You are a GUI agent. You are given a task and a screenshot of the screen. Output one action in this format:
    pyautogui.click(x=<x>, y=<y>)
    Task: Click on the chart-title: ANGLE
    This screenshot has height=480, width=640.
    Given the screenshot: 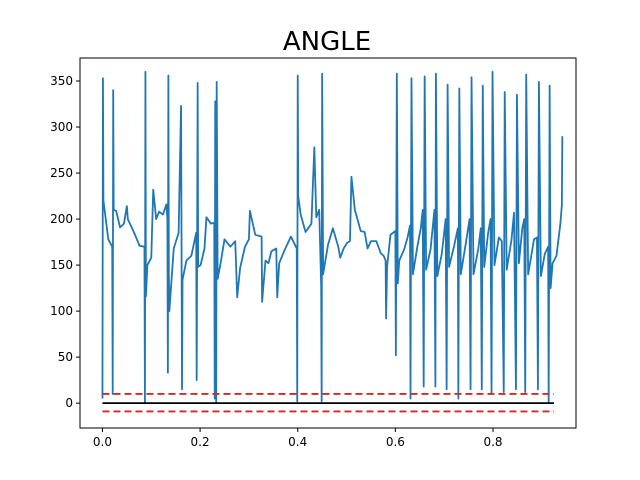 What is the action you would take?
    pyautogui.click(x=327, y=42)
    